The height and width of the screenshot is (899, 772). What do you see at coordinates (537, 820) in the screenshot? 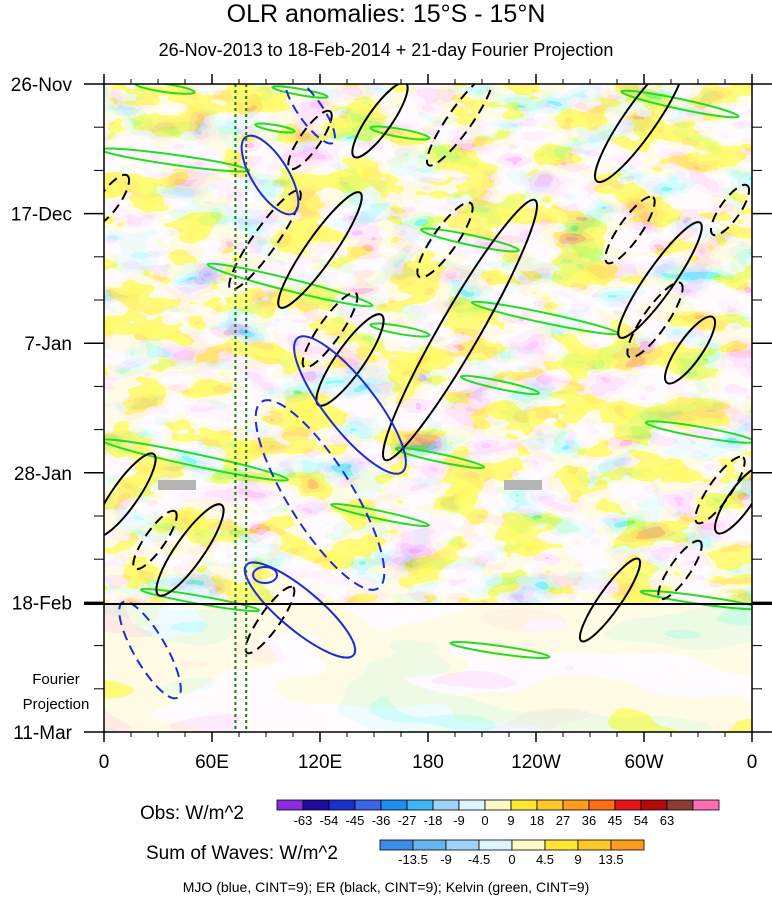
I see `colorbar-level-label: 18` at bounding box center [537, 820].